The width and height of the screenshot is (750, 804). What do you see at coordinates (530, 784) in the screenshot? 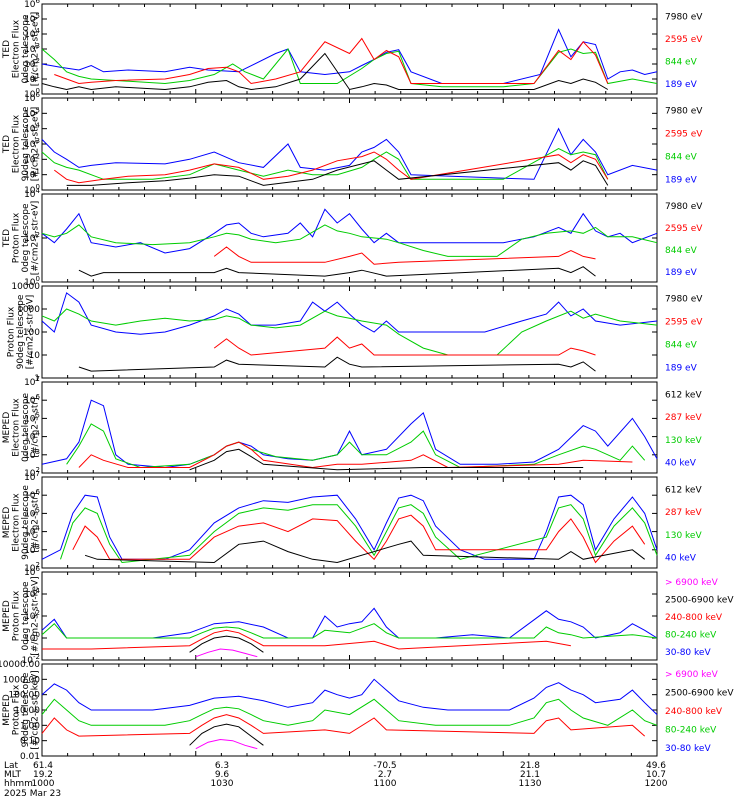
I see `x-tick-label: 1130` at bounding box center [530, 784].